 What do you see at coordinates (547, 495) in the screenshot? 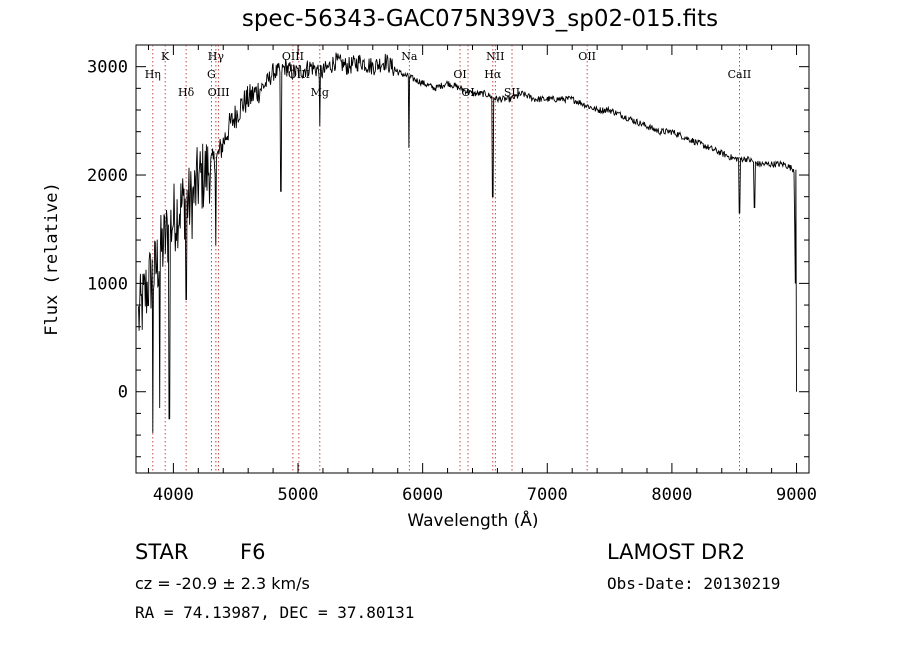
I see `x-tick-label: 7000` at bounding box center [547, 495].